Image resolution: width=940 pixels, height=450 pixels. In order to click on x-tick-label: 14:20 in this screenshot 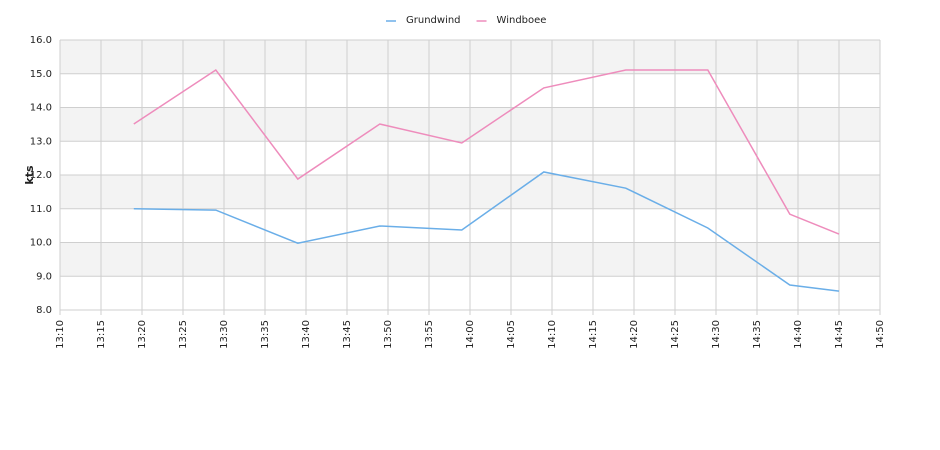, I will do `click(634, 334)`.